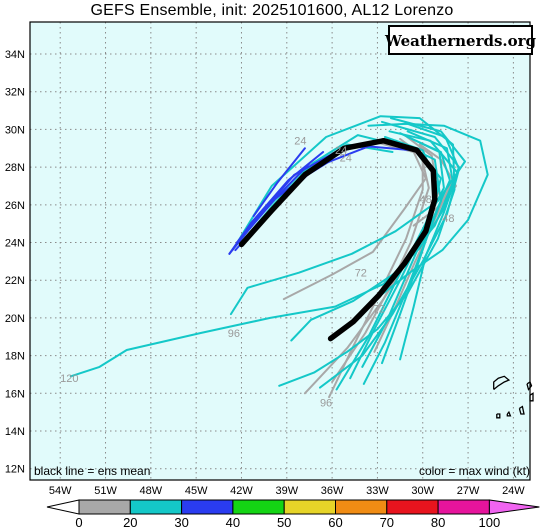 Image resolution: width=544 pixels, height=531 pixels. What do you see at coordinates (438, 522) in the screenshot?
I see `colorbar-tick-label: 80` at bounding box center [438, 522].